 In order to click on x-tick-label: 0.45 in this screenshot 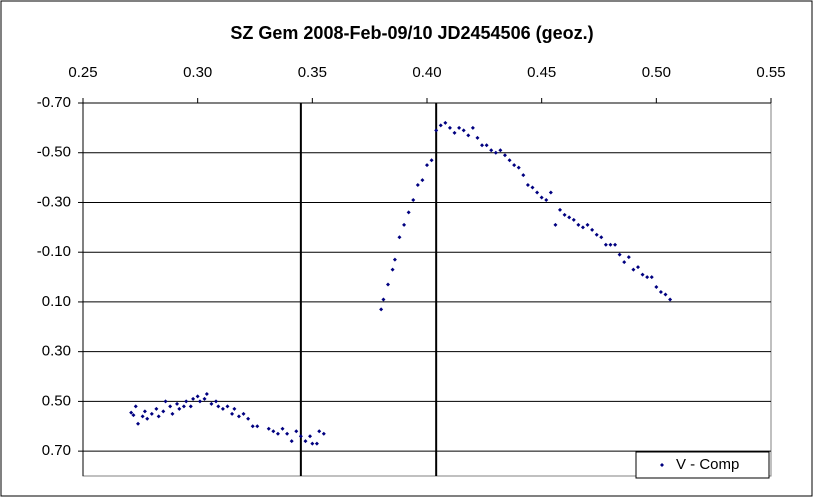, I will do `click(541, 72)`.